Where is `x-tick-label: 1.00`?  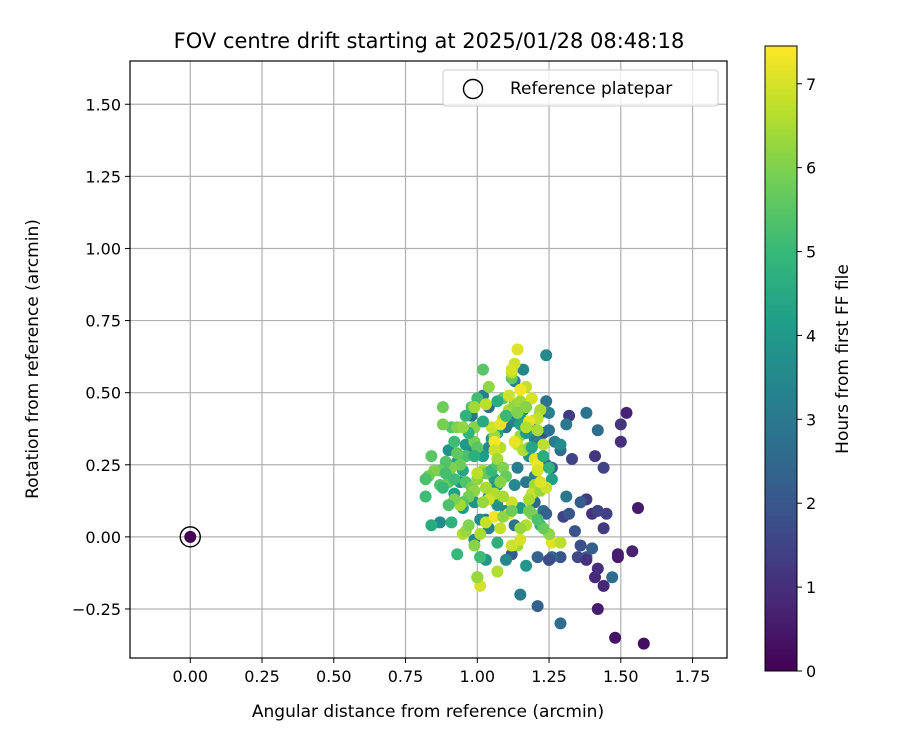
x-tick-label: 1.00 is located at coordinates (477, 676).